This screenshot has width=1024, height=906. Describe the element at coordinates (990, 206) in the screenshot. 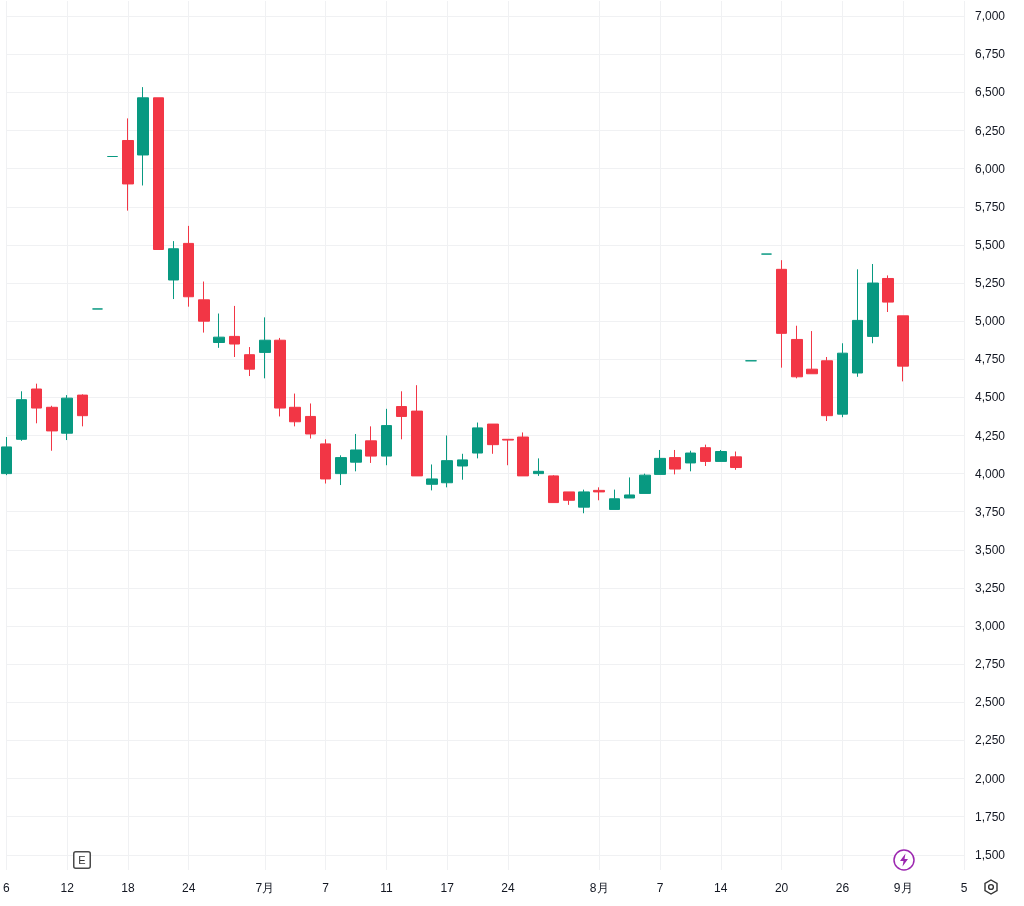

I see `y-tick-label: 5,750` at that location.